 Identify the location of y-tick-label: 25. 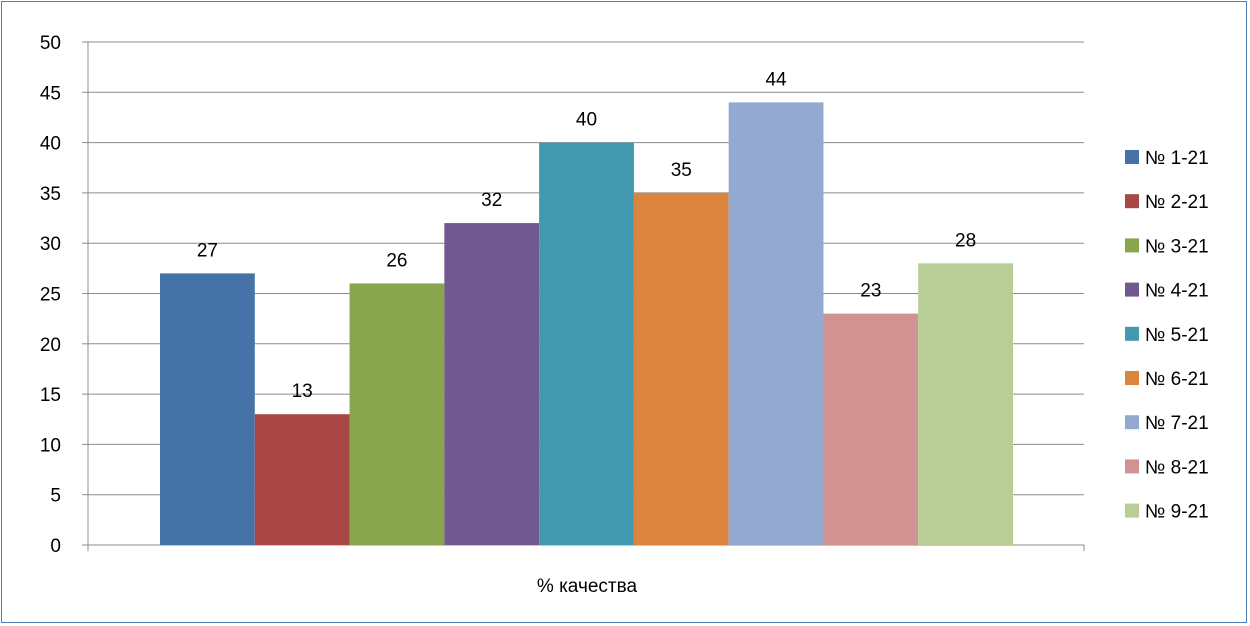
(50, 295).